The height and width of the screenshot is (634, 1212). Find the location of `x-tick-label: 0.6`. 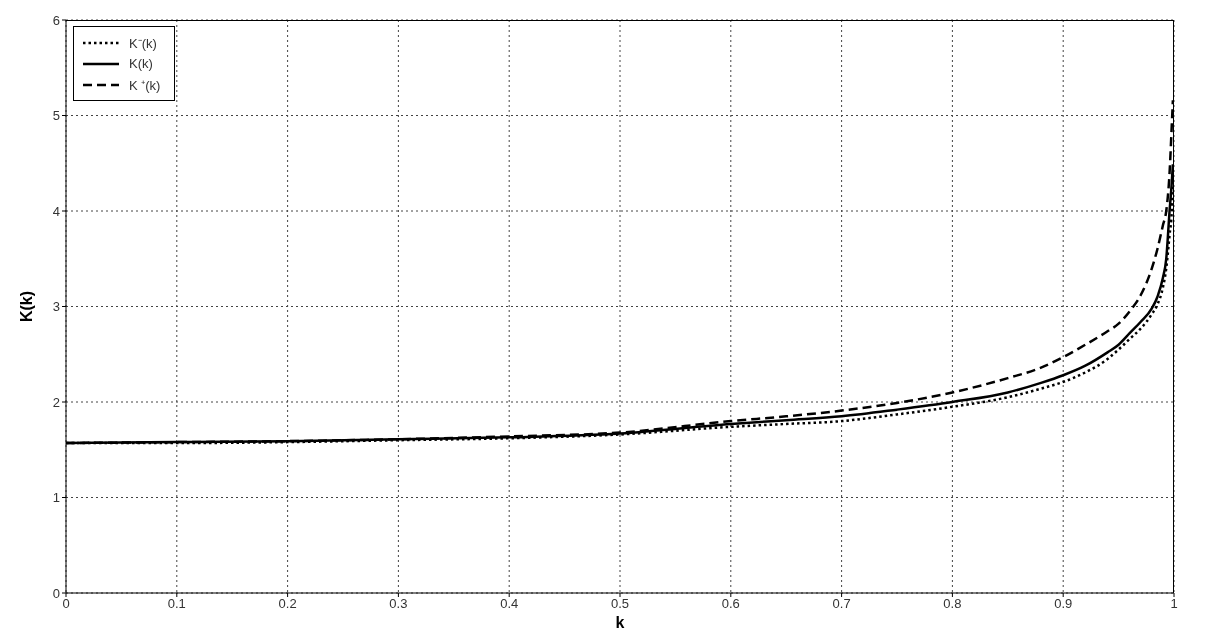

x-tick-label: 0.6 is located at coordinates (730, 604).